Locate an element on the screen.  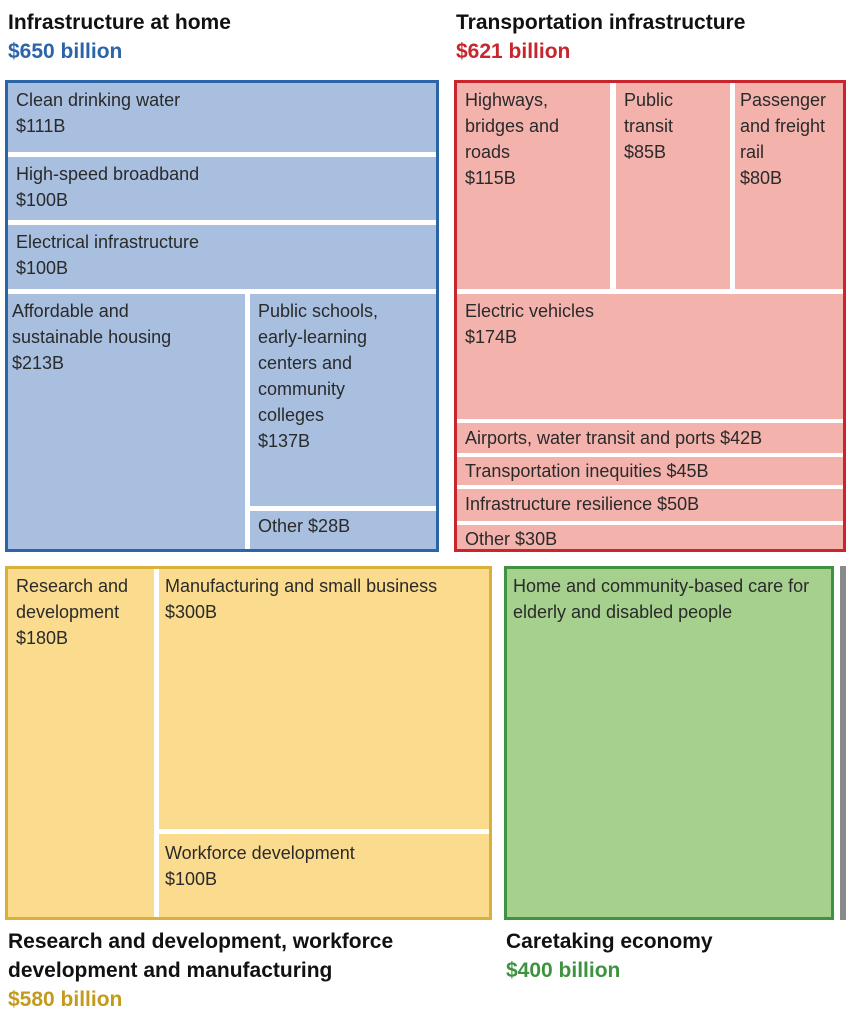
home-group-total: $650 billion is located at coordinates (65, 51).